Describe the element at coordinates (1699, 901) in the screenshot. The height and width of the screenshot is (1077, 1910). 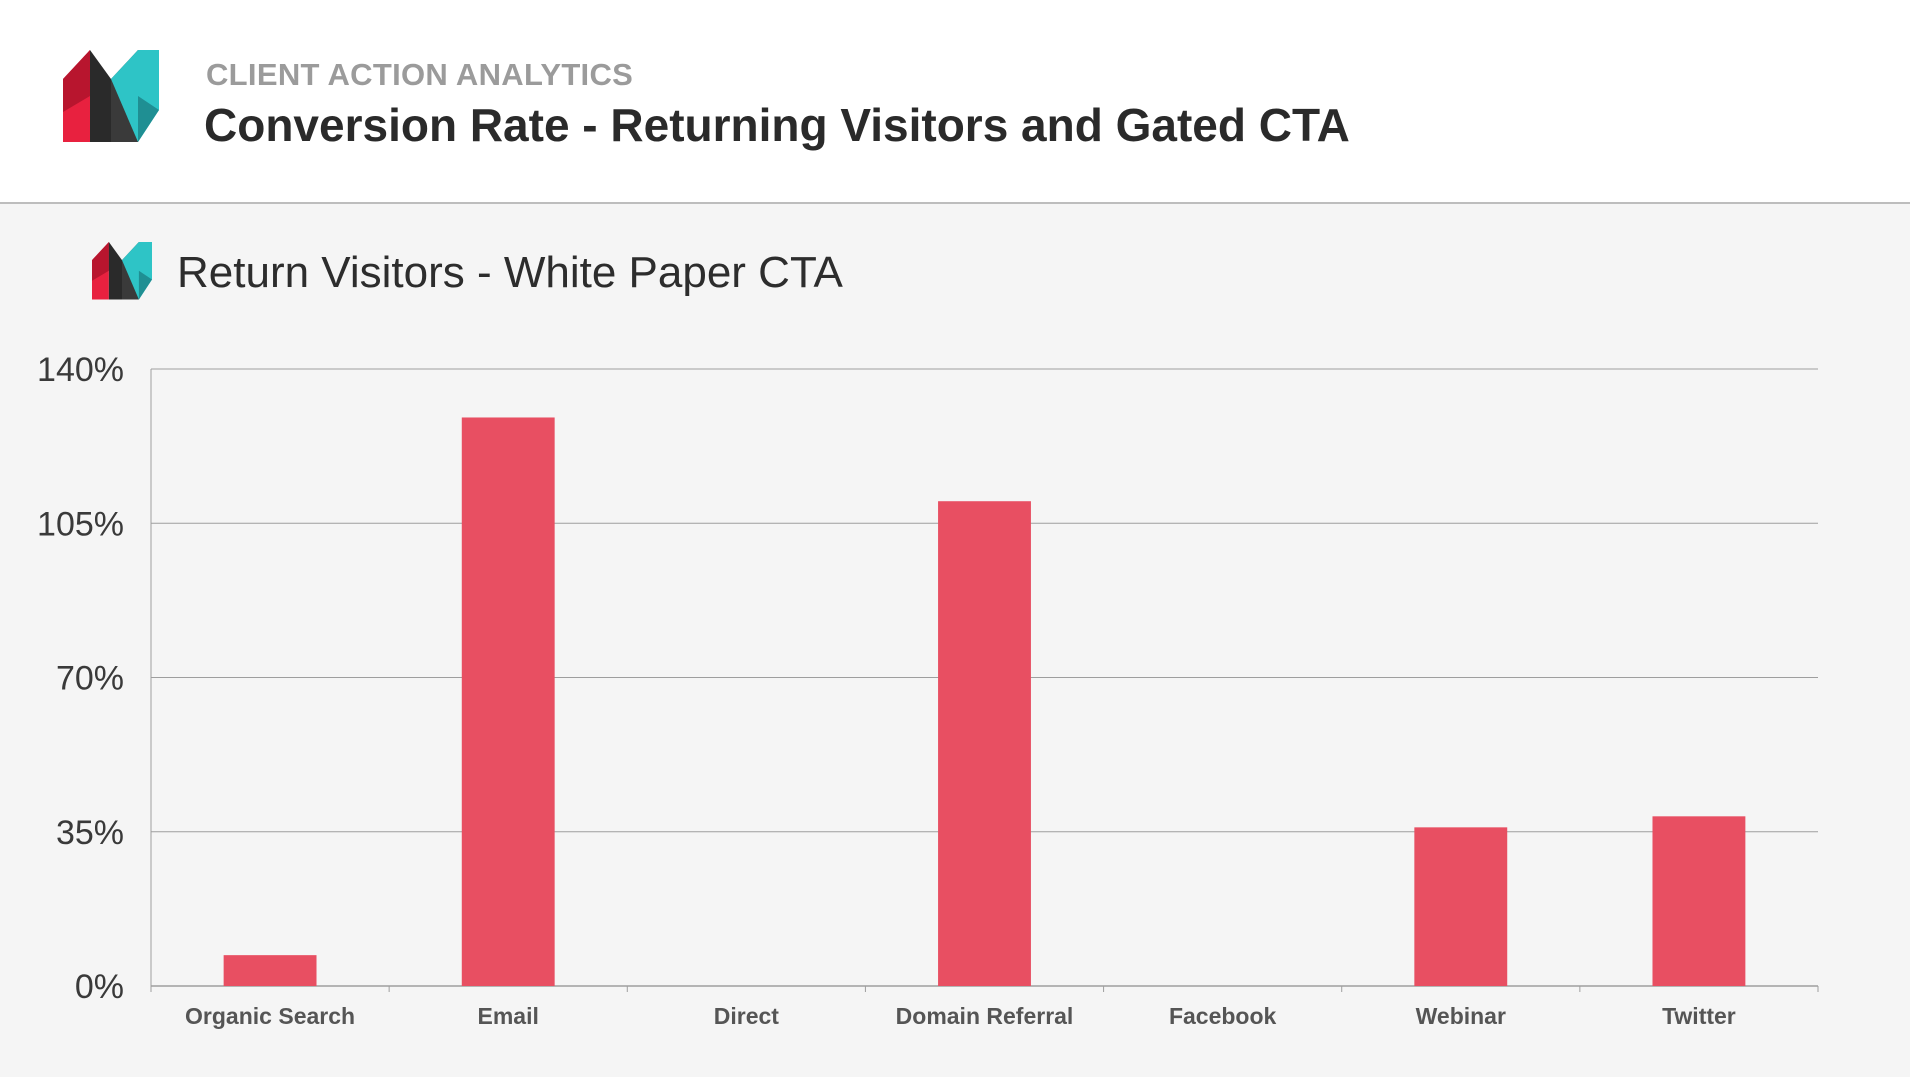
I see `bar-twitter` at that location.